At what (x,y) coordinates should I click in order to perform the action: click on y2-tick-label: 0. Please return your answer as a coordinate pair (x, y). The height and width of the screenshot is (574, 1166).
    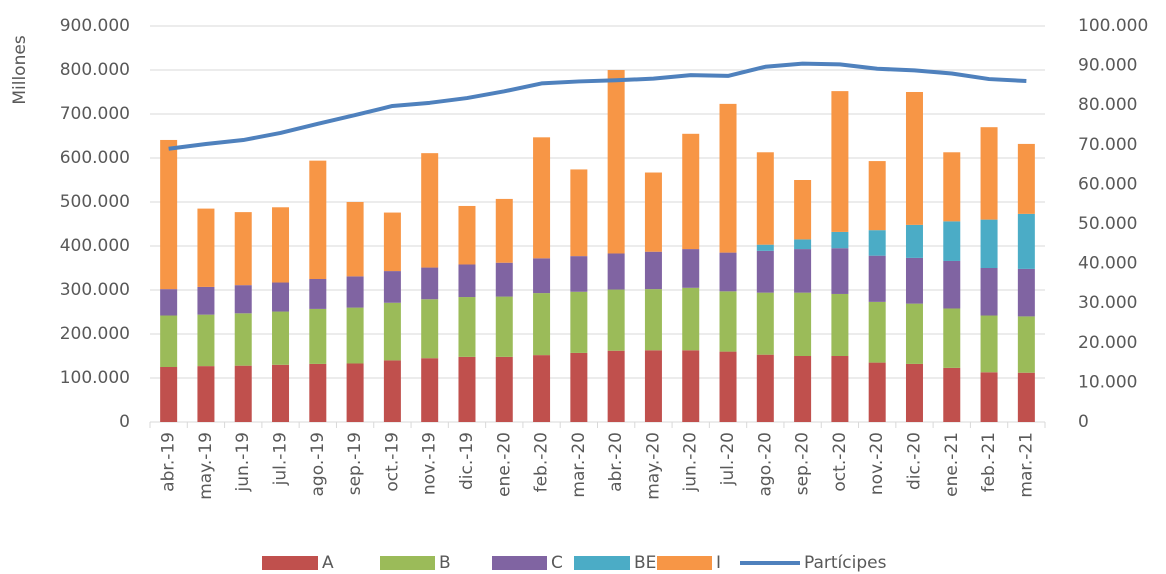
    Looking at the image, I should click on (1083, 422).